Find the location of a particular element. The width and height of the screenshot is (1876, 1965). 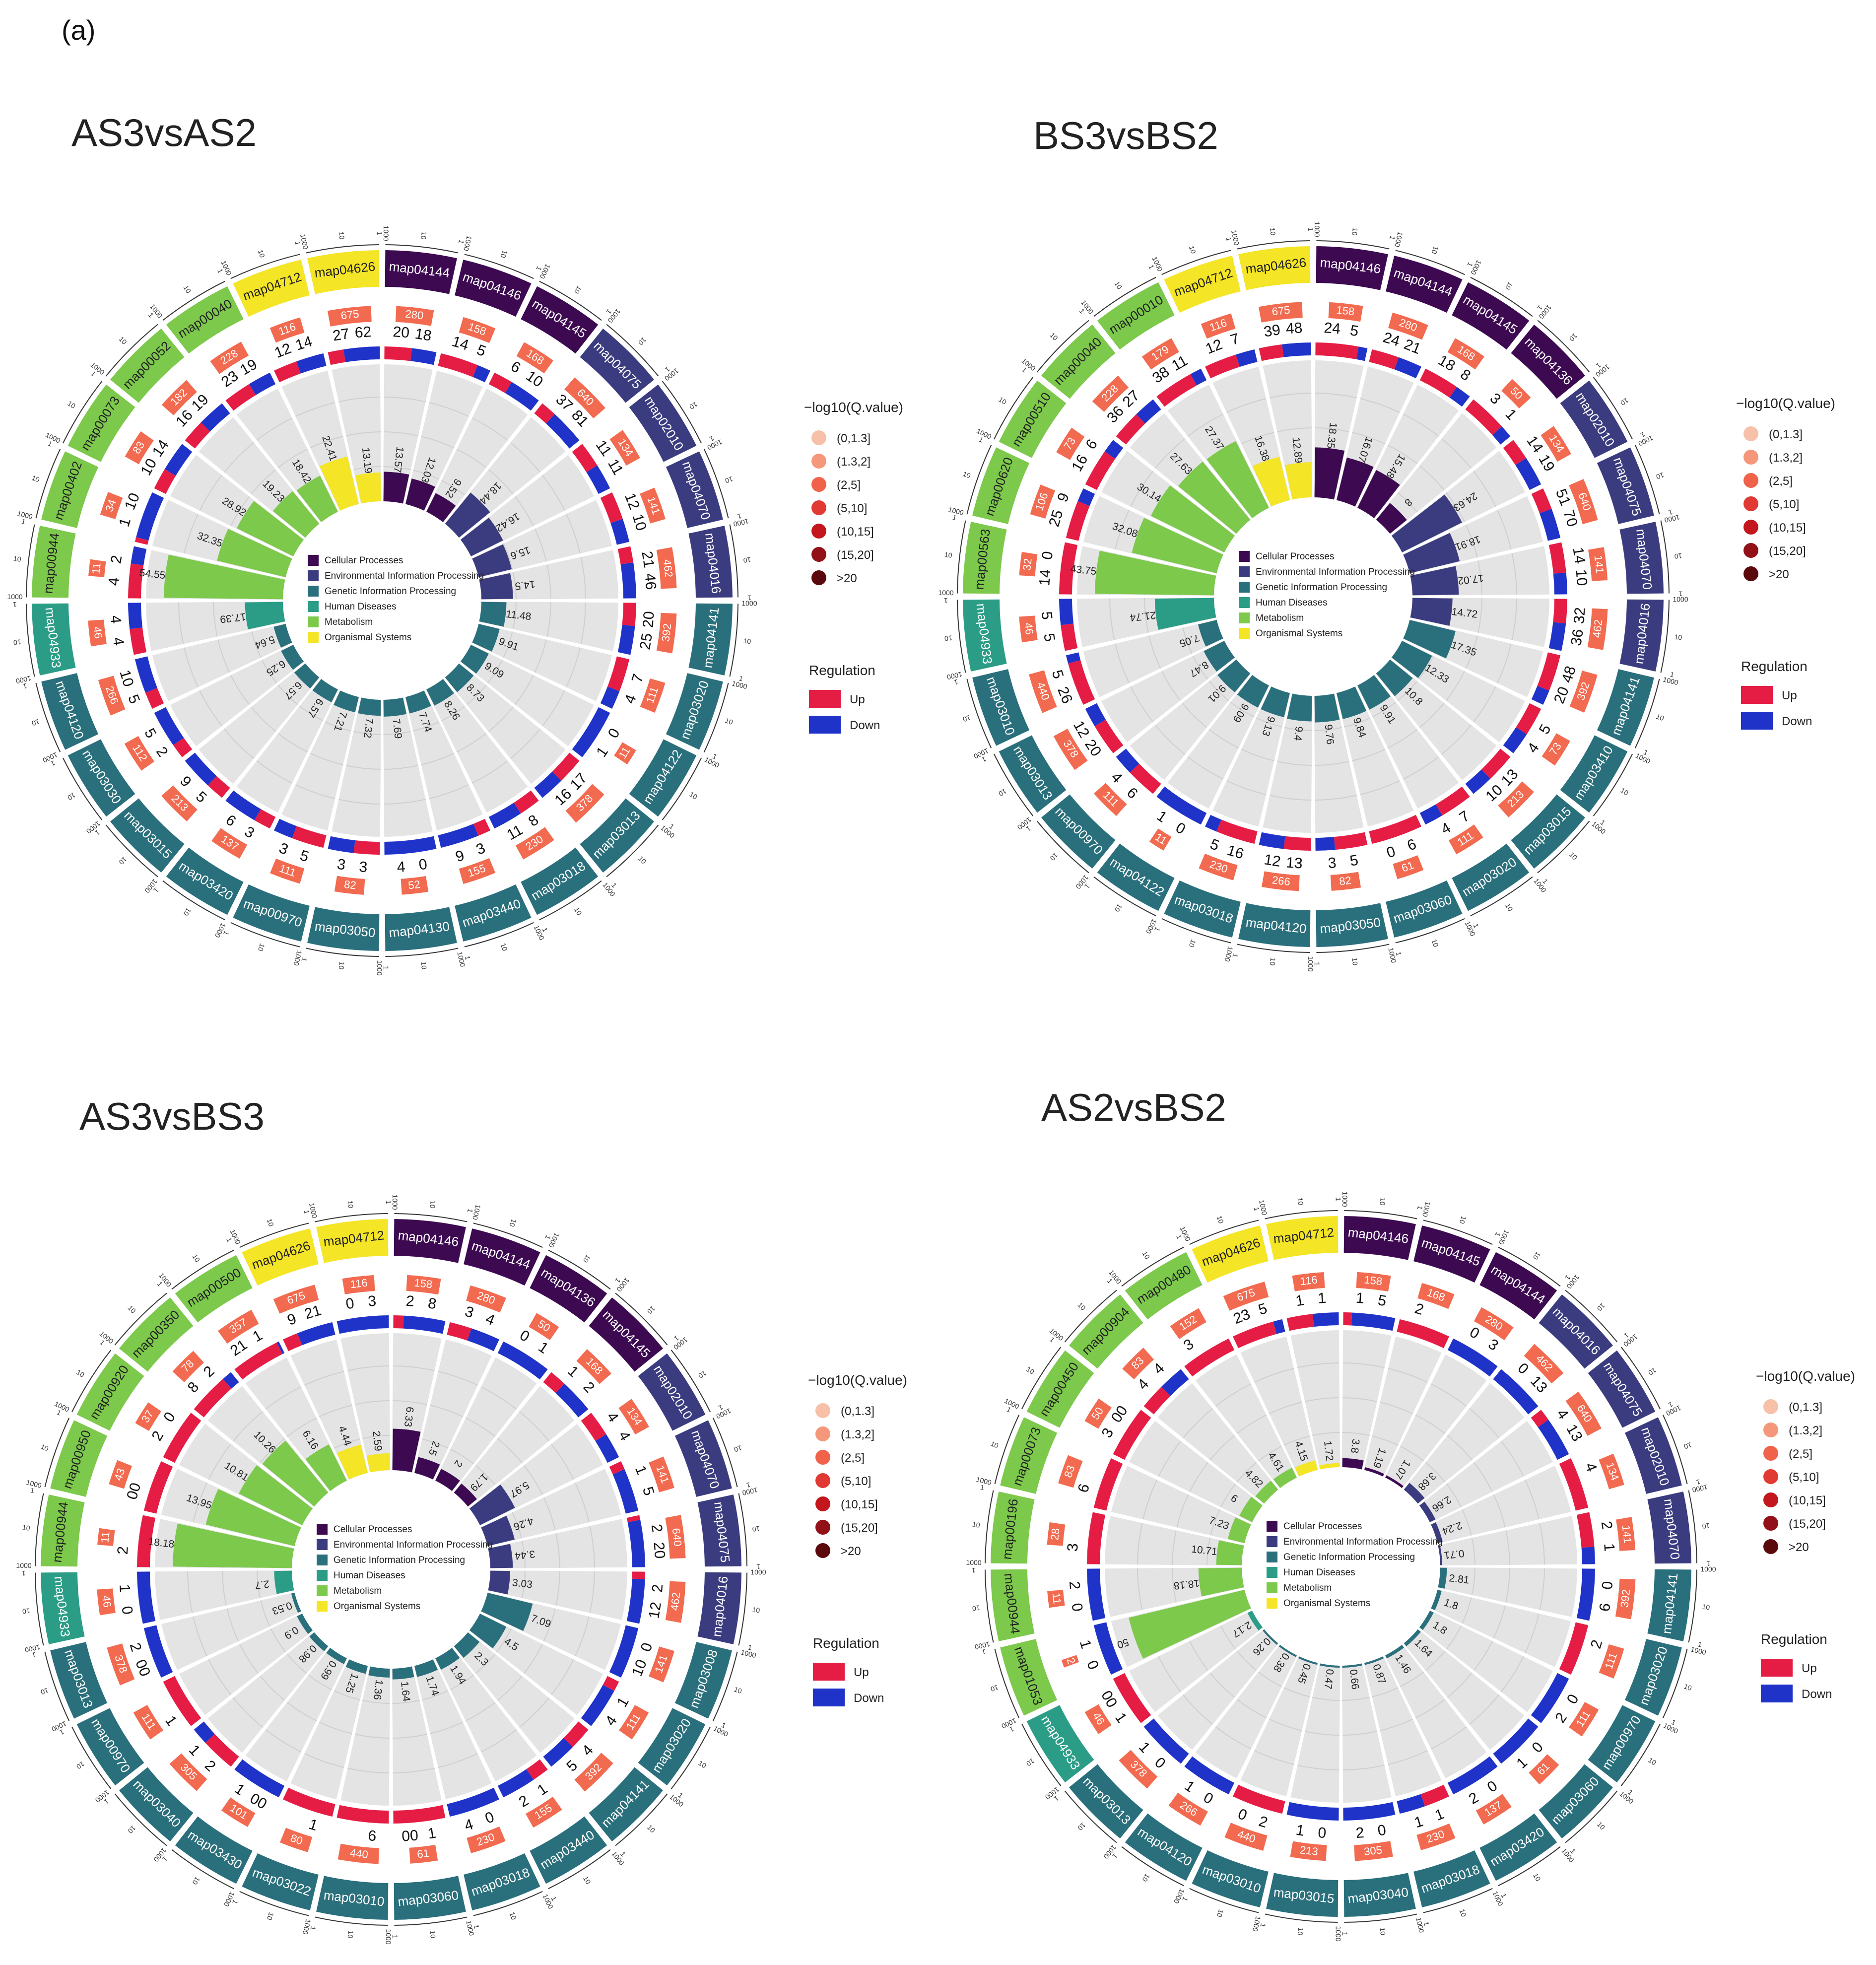

down-count-label: 21 is located at coordinates (1412, 346).